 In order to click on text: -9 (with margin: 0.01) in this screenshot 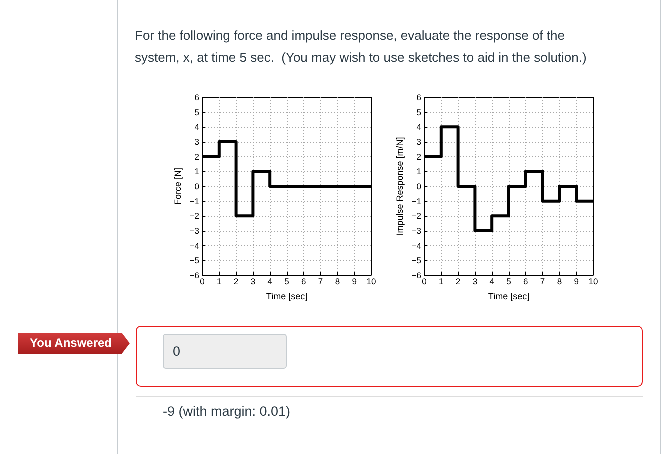, I will do `click(227, 412)`.